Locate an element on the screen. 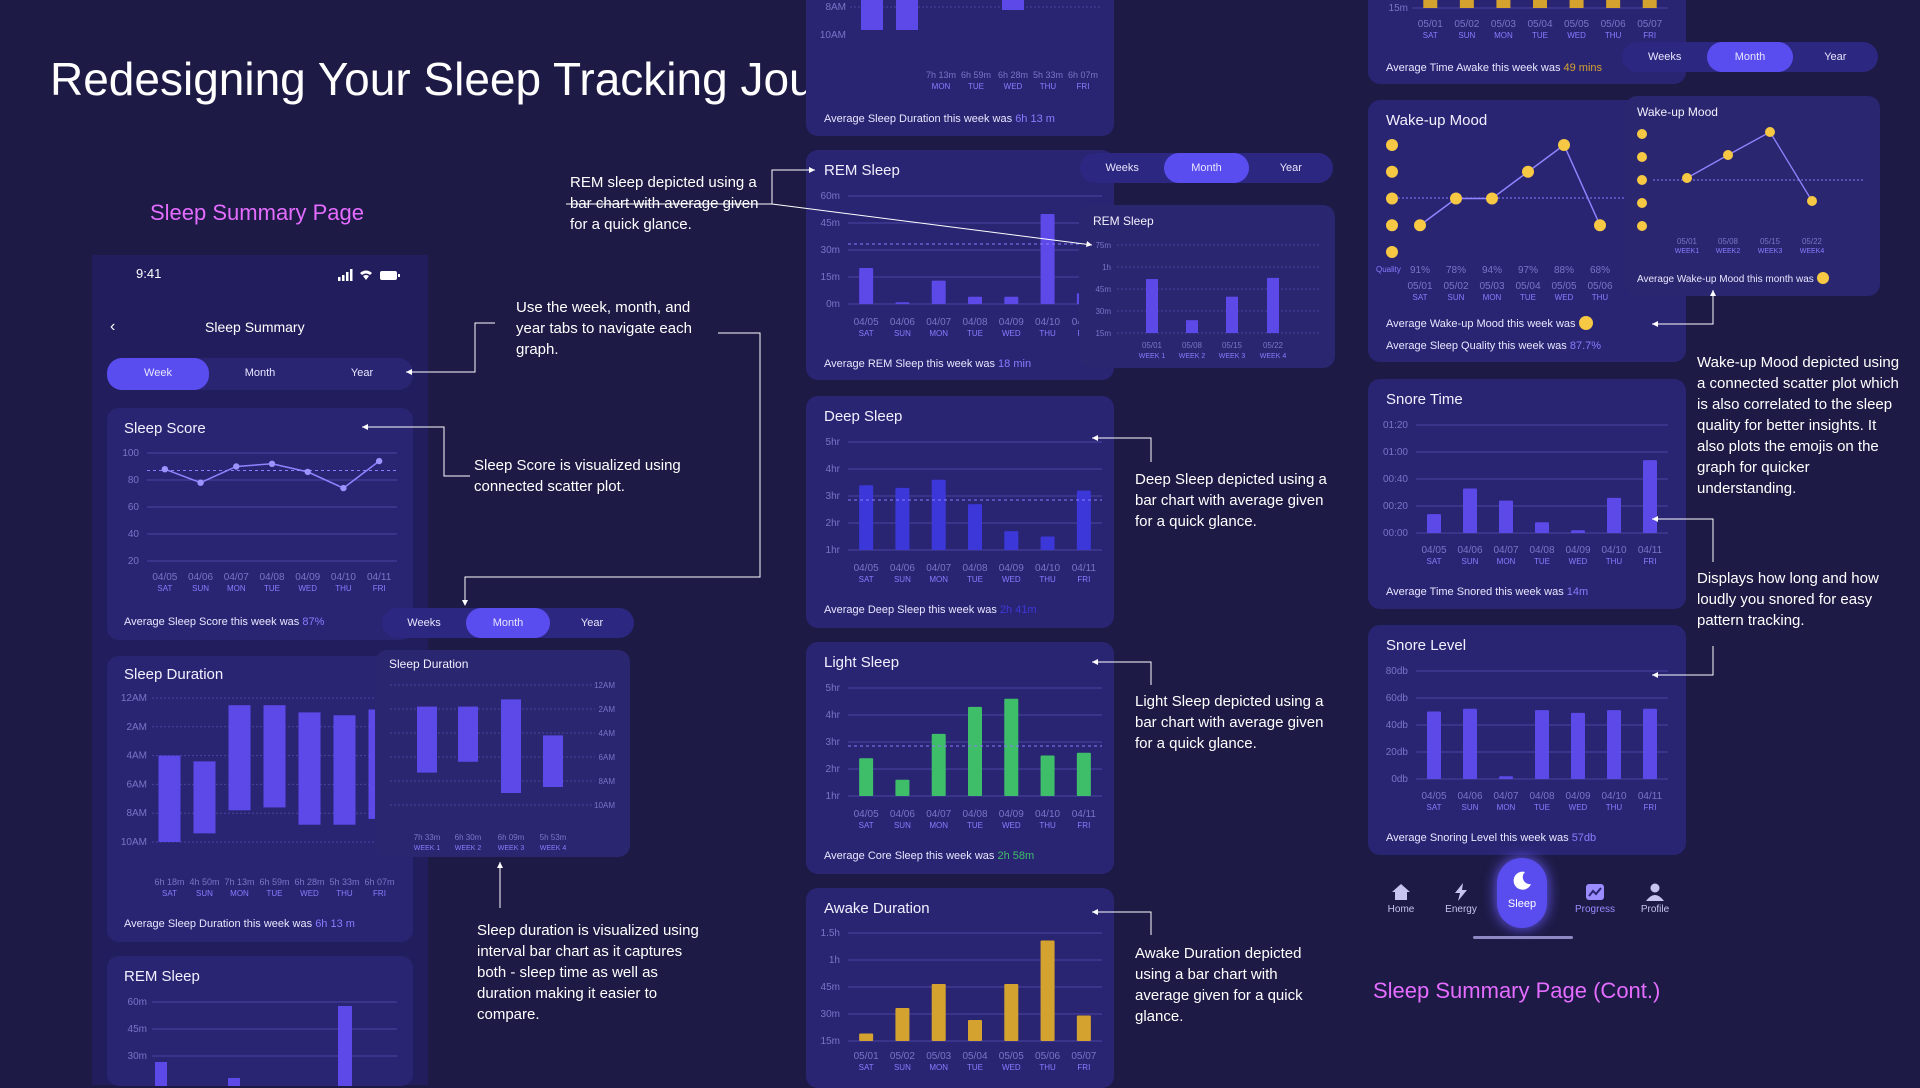 The width and height of the screenshot is (1920, 1088). section-title-cont: Sleep Summary Page (Cont.) is located at coordinates (1517, 990).